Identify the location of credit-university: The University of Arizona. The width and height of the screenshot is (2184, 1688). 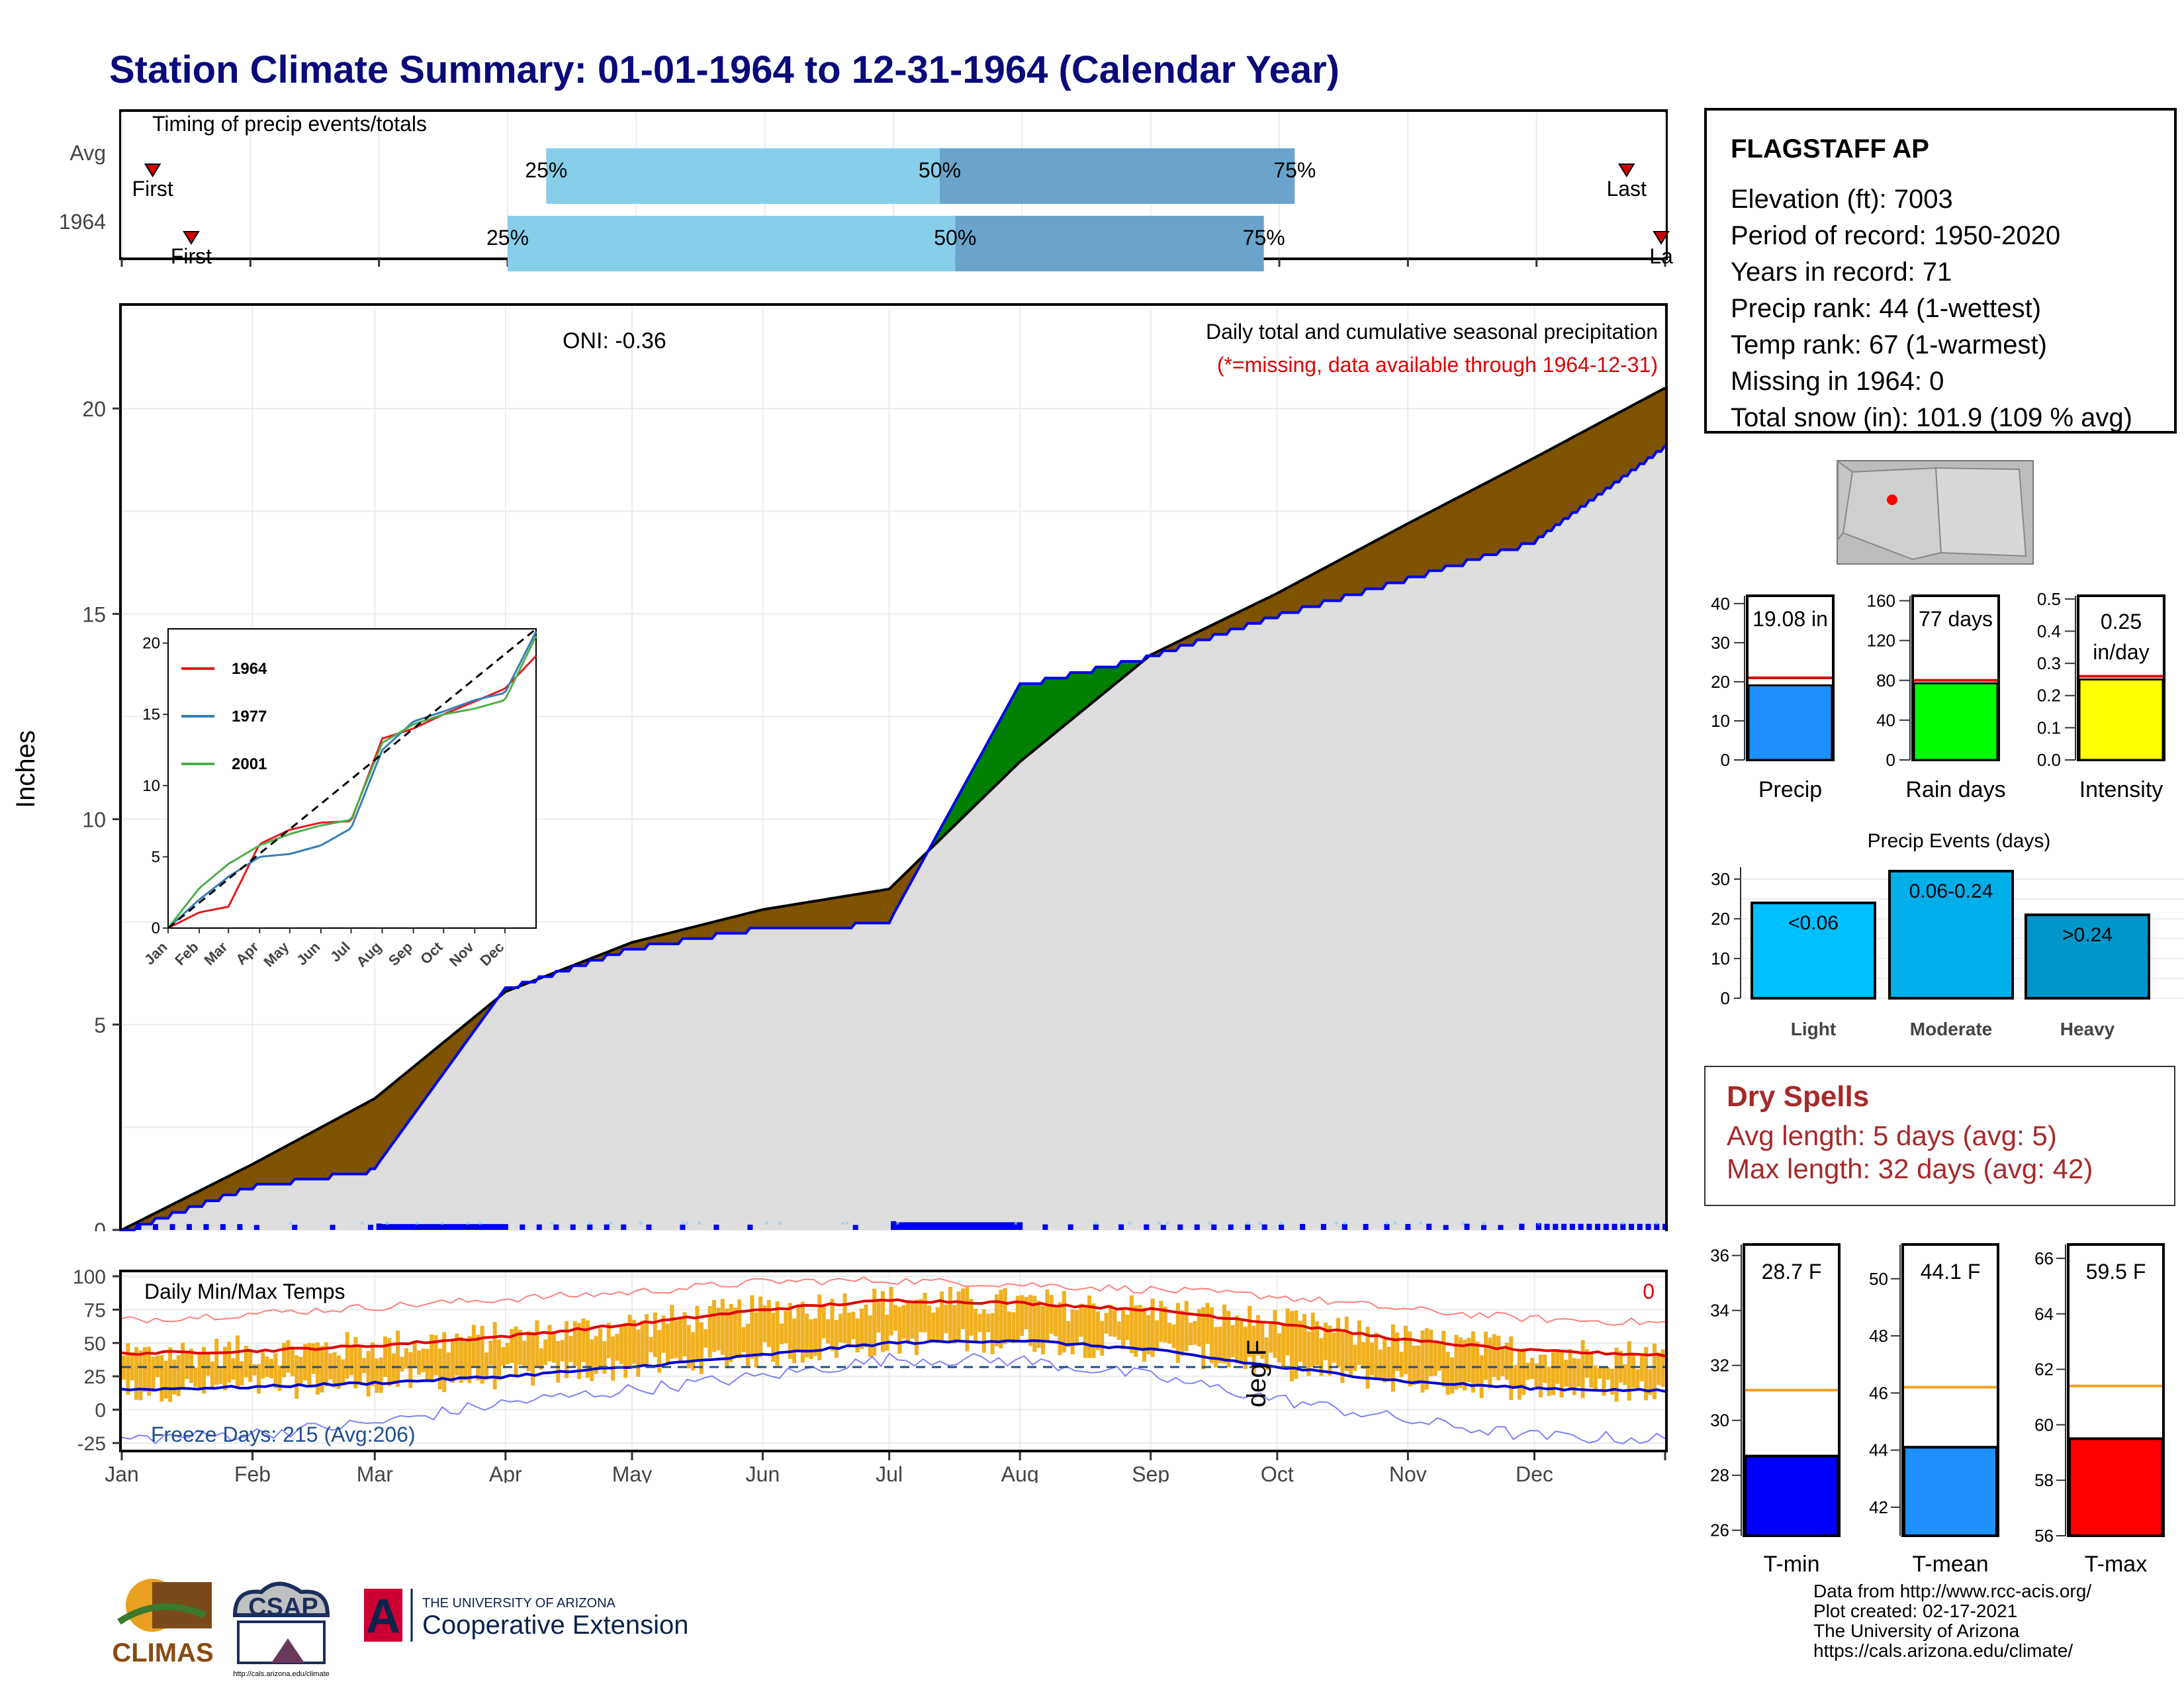
(1917, 1630).